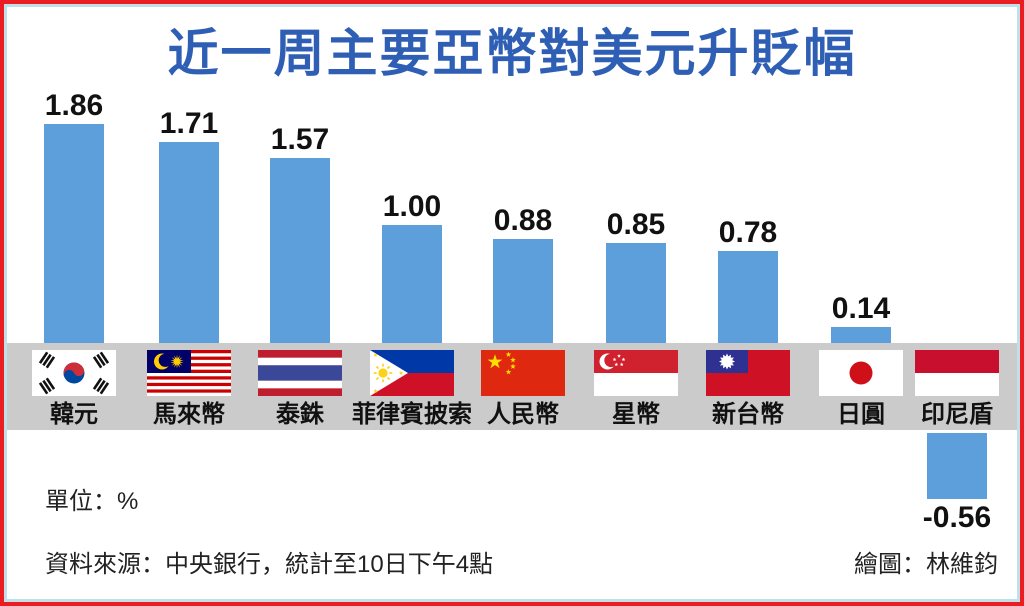 This screenshot has width=1024, height=606. What do you see at coordinates (412, 206) in the screenshot?
I see `bar-value-label: 1.00` at bounding box center [412, 206].